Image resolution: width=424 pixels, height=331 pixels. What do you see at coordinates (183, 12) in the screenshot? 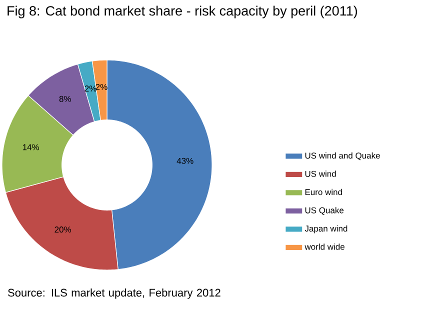
I see `chart-title: Fig 8: Cat bond market share - risk capacity by peril (2011)` at bounding box center [183, 12].